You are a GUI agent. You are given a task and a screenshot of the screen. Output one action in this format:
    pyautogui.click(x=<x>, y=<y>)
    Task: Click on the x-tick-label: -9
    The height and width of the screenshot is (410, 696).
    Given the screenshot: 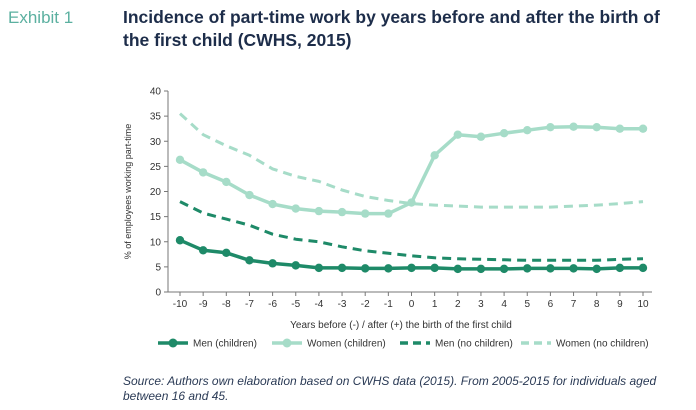 What is the action you would take?
    pyautogui.click(x=203, y=304)
    